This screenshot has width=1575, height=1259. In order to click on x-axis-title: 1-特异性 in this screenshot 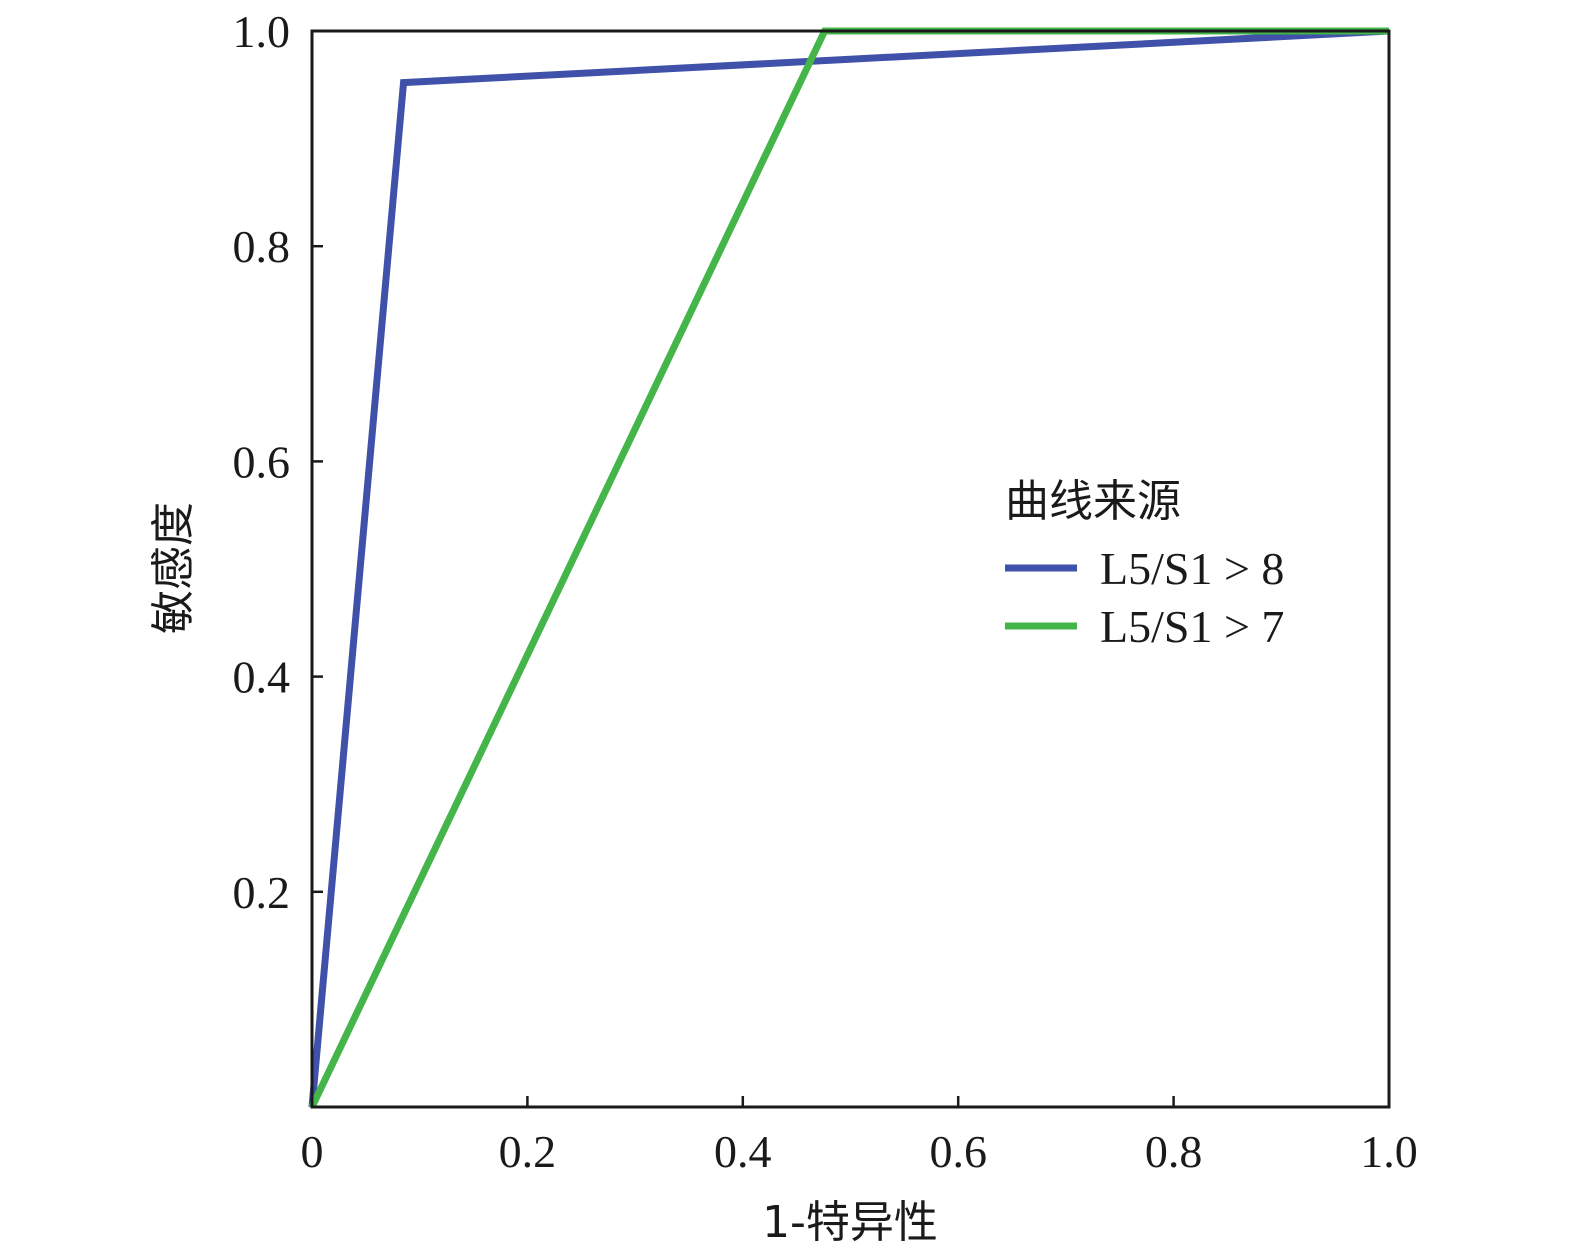, I will do `click(850, 1222)`.